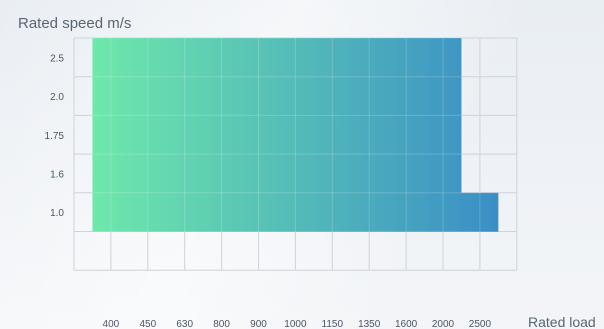  I want to click on x-tick-1150: 1150, so click(333, 324).